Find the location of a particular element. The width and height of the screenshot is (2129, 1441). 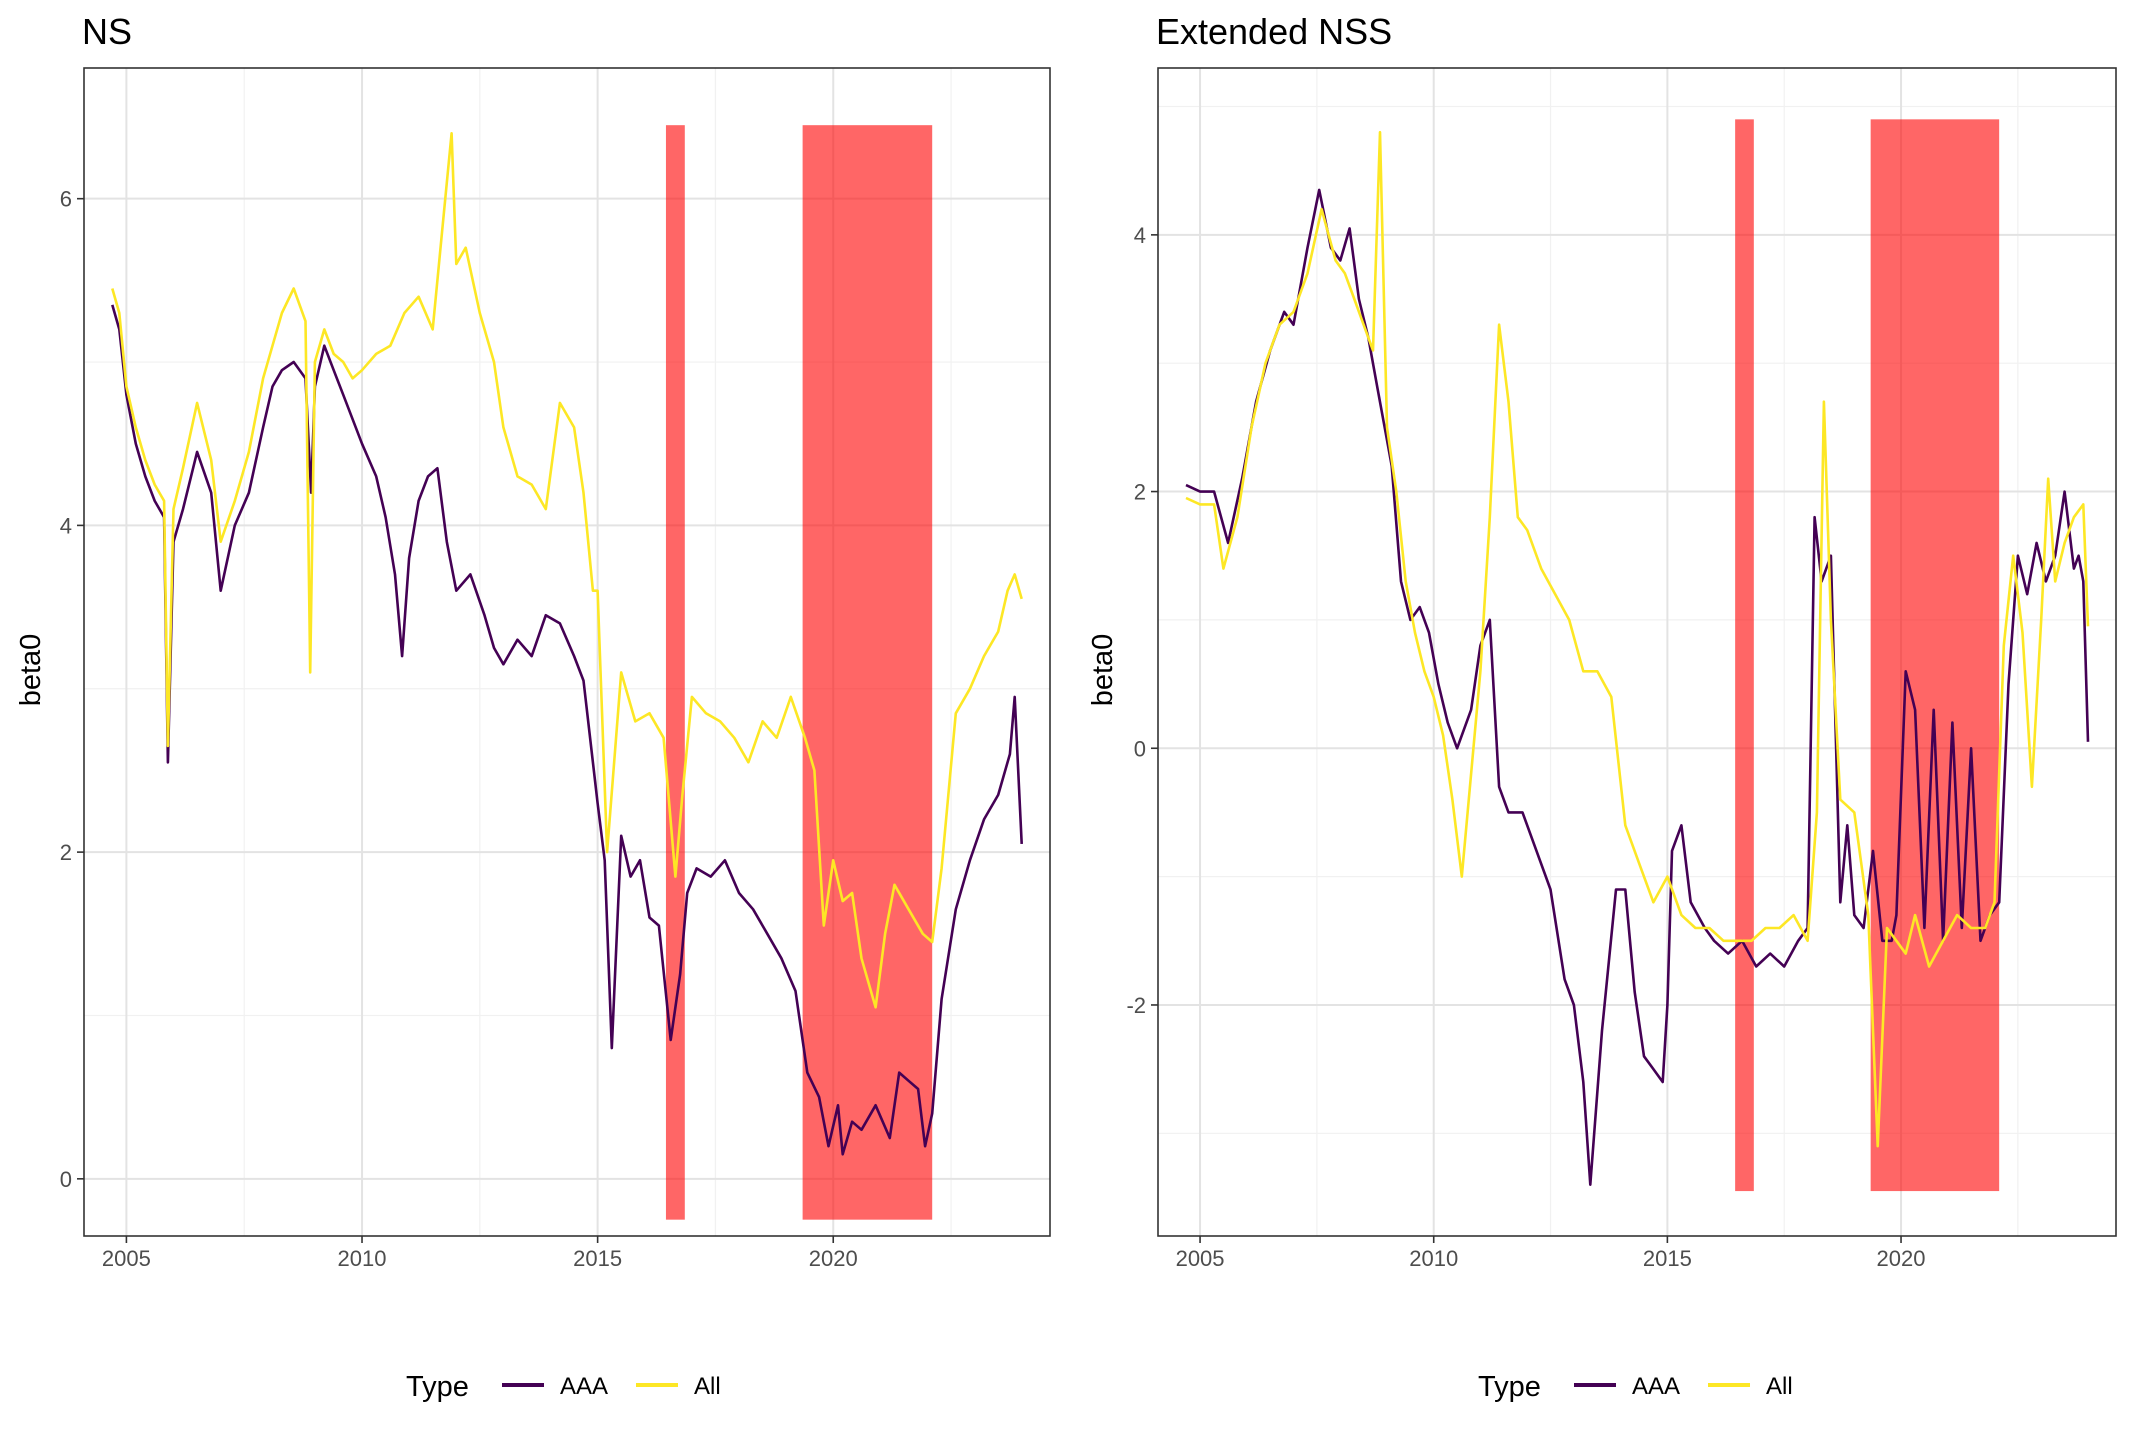

shaded-period-2-extended-nss is located at coordinates (1935, 655).